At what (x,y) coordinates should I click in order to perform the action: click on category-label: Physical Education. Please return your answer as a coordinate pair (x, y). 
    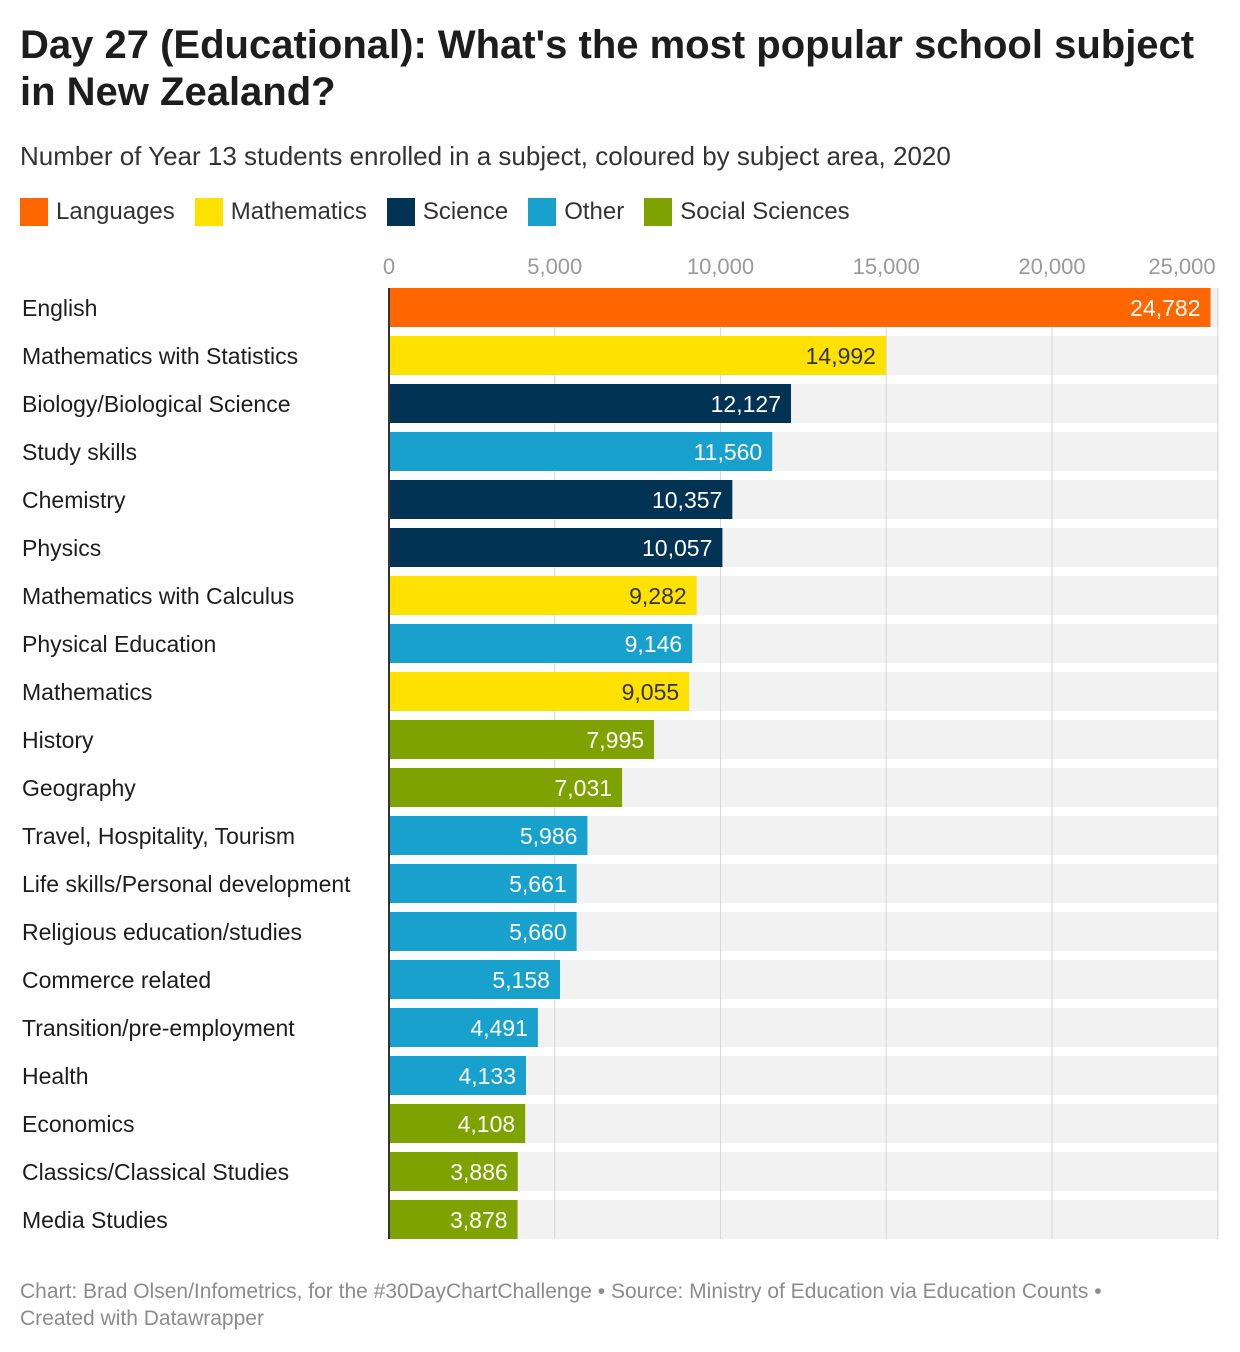
    Looking at the image, I should click on (119, 644).